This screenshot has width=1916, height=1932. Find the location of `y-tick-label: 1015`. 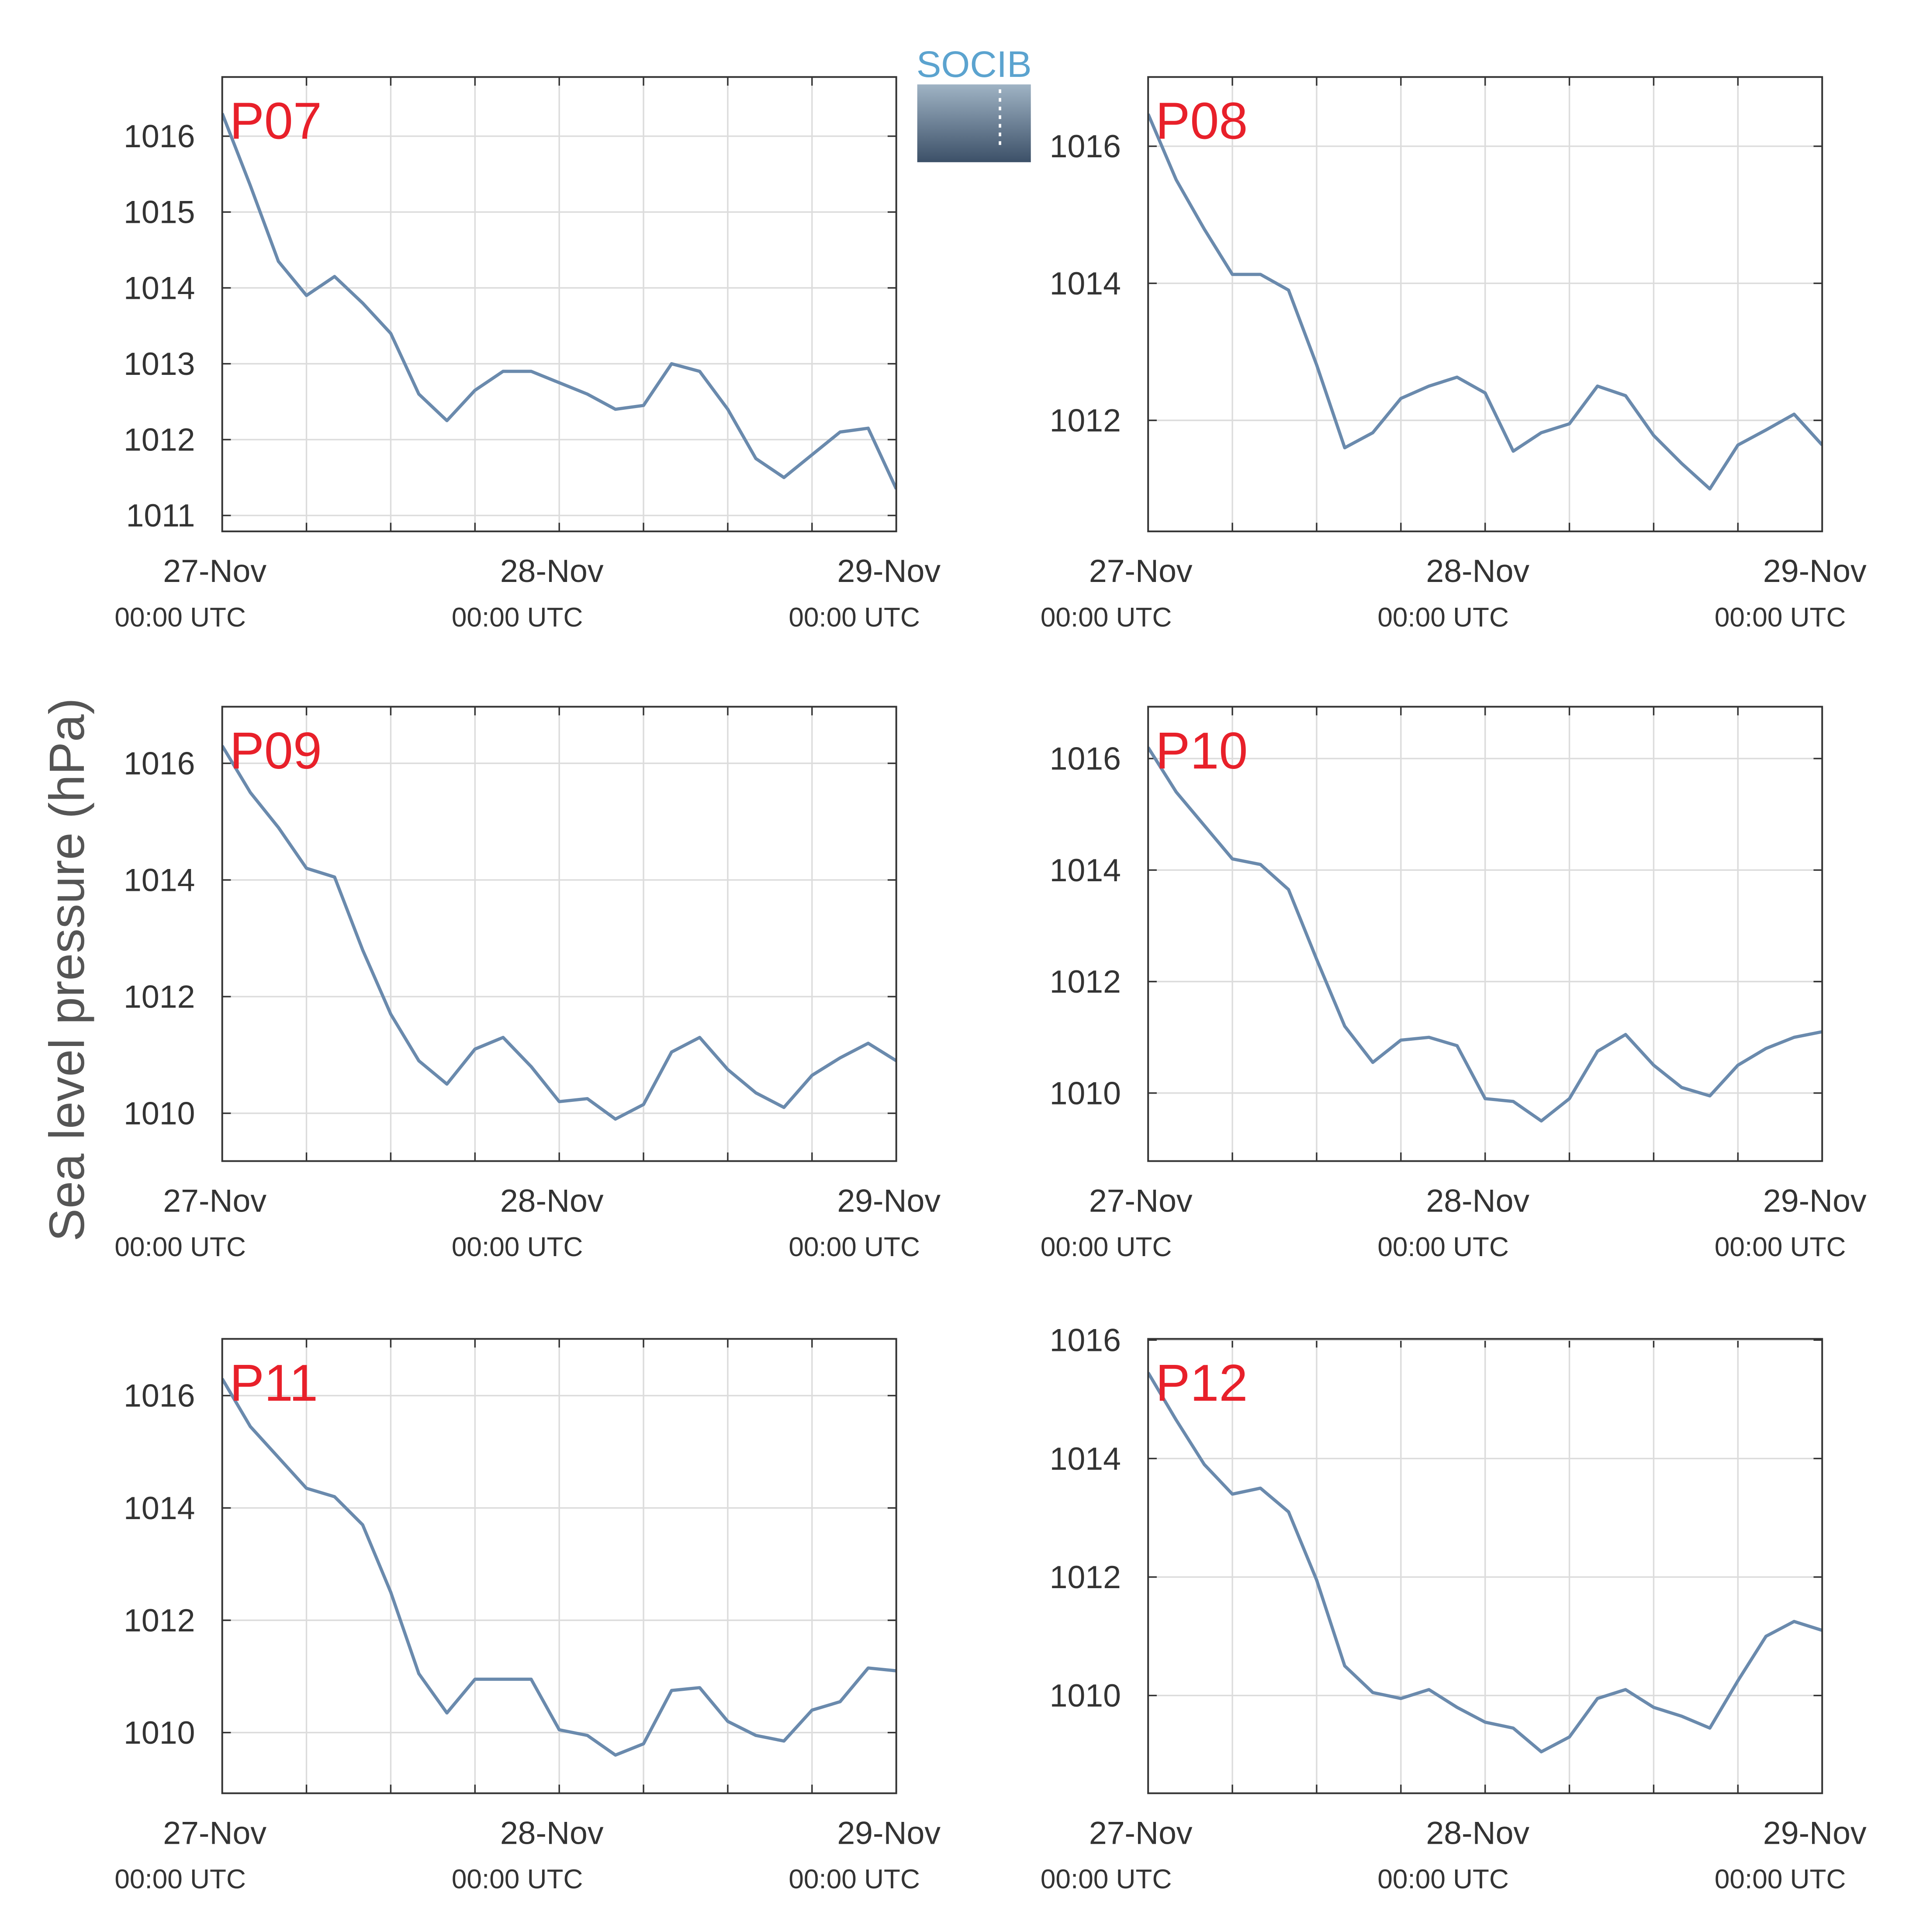

y-tick-label: 1015 is located at coordinates (159, 212).